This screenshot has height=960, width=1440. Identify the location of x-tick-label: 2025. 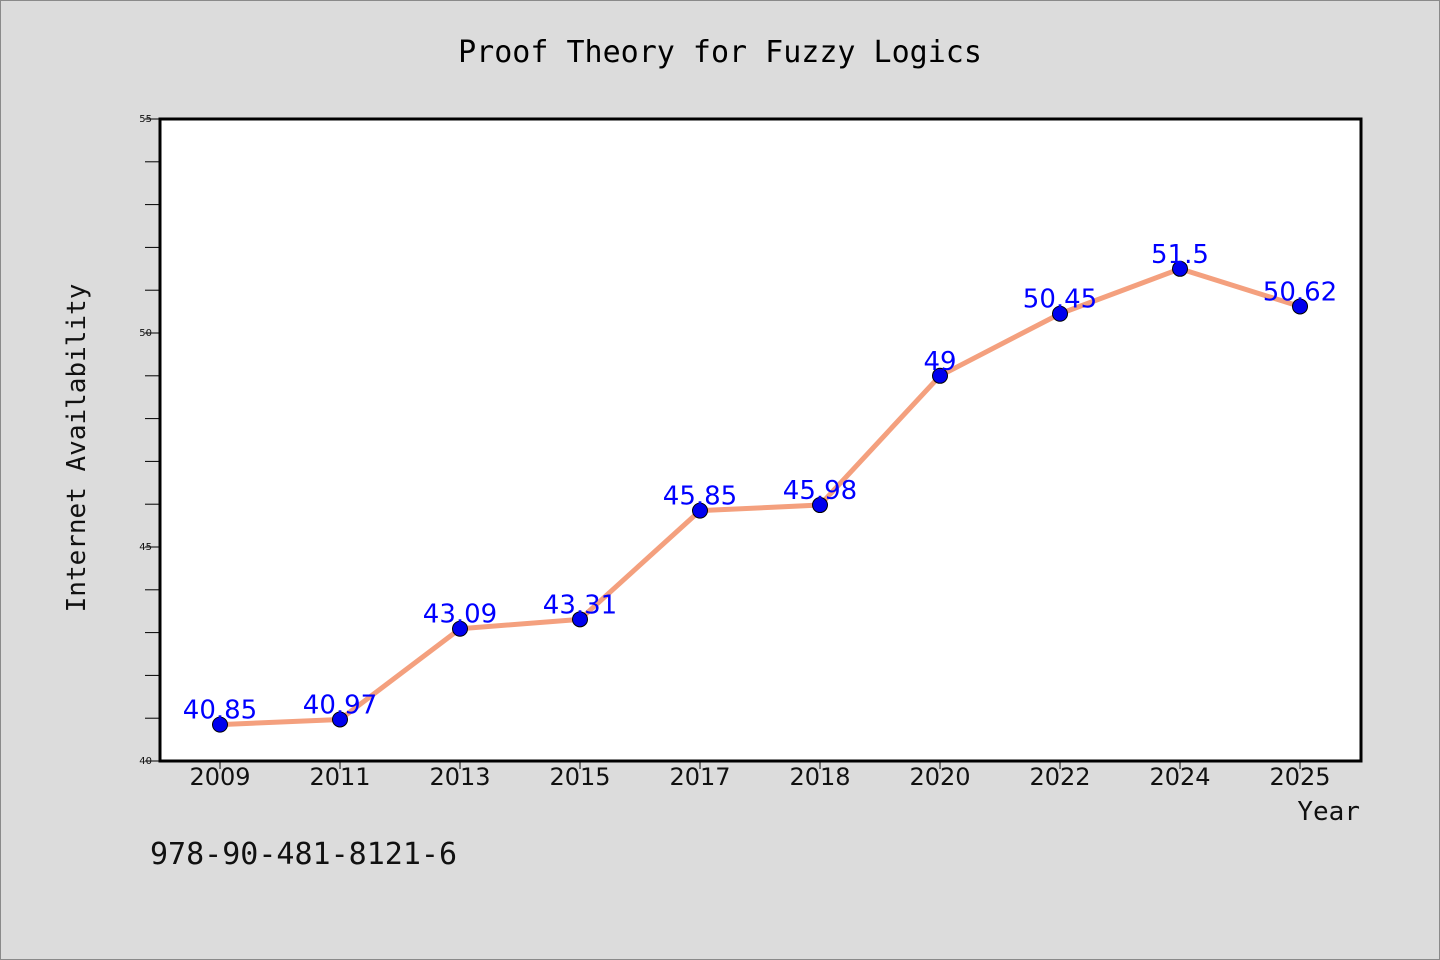
(1299, 777).